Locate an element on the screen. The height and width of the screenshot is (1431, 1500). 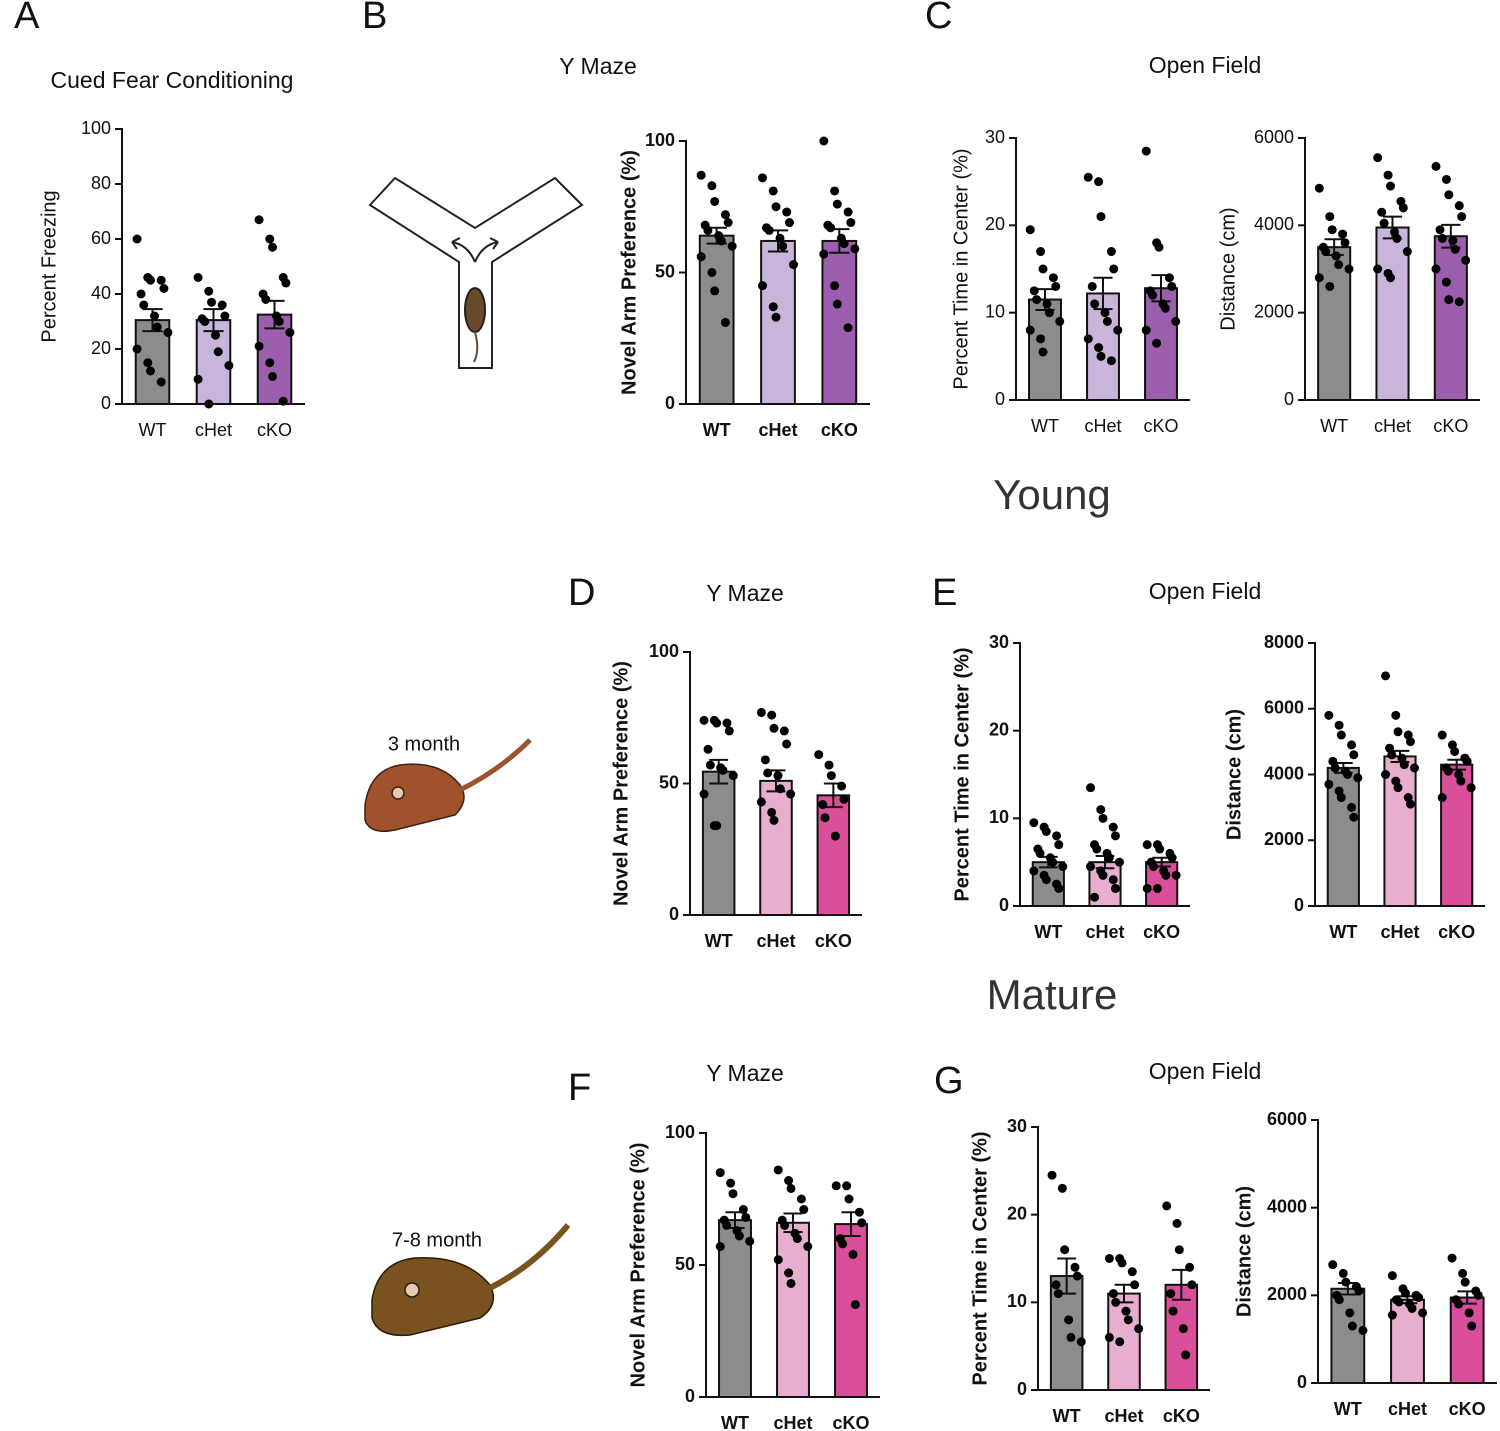
x-tick-label: cKO is located at coordinates (1450, 426).